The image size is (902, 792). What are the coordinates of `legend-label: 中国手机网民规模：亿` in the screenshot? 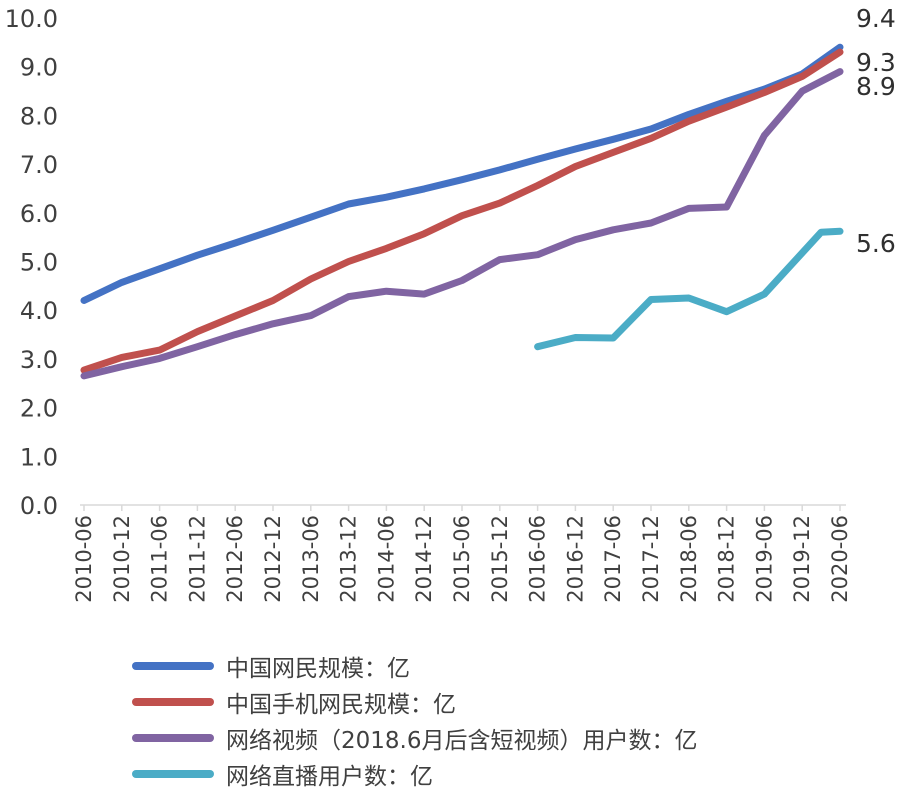 It's located at (341, 705).